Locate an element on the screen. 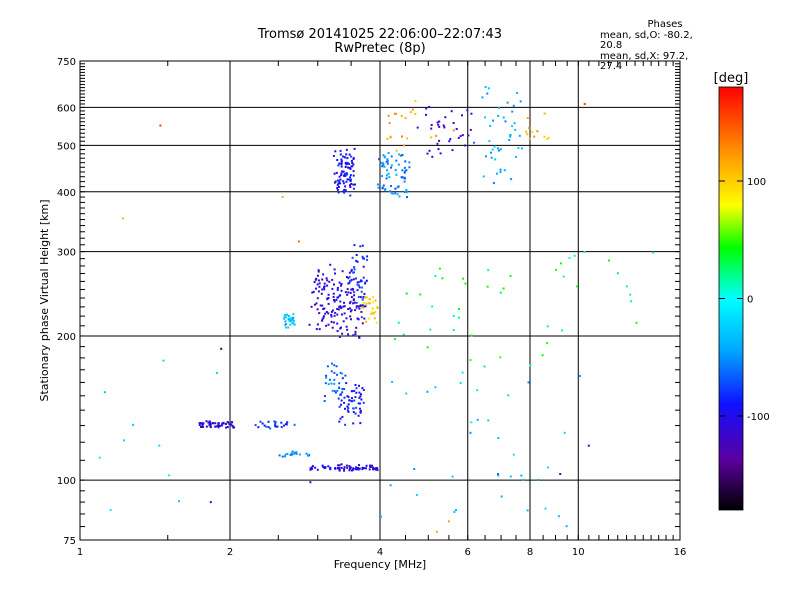 The image size is (800, 600). chart-title: Tromsø 20141025 22:06:00–22:07:43 is located at coordinates (380, 34).